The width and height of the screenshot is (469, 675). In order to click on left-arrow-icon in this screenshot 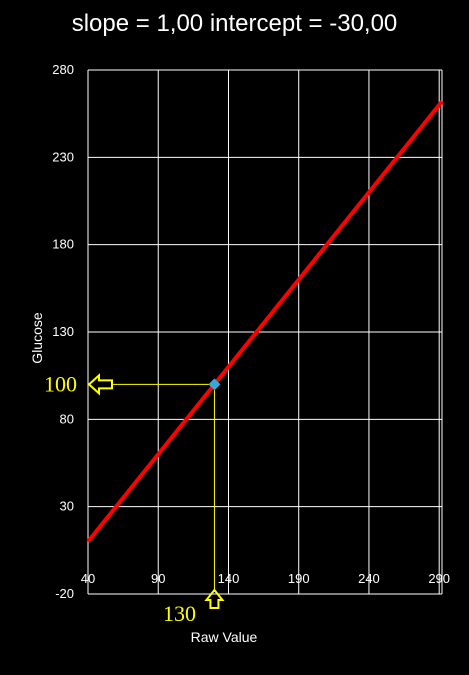, I will do `click(100, 384)`.